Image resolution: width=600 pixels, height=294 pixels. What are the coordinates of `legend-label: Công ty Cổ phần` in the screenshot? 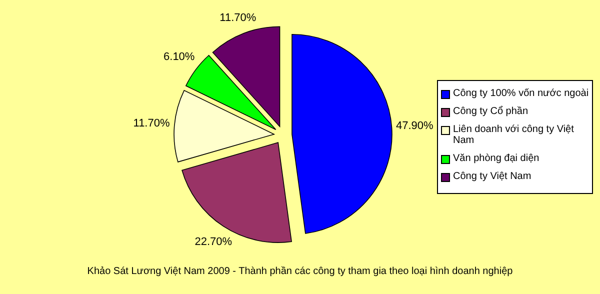 It's located at (490, 111).